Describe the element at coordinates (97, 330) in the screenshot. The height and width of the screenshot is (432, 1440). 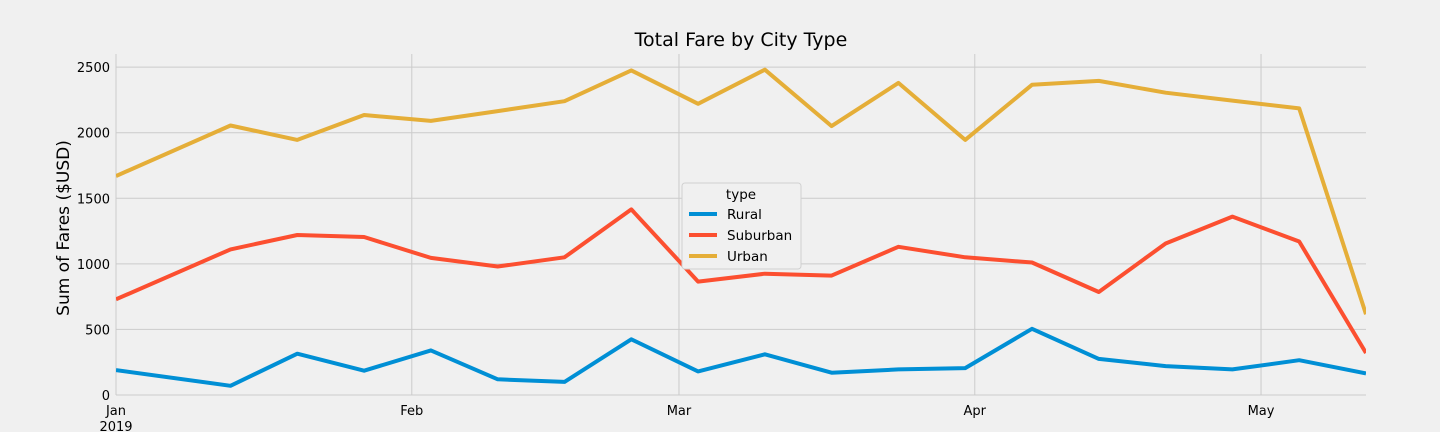
I see `y-tick-label: 500` at that location.